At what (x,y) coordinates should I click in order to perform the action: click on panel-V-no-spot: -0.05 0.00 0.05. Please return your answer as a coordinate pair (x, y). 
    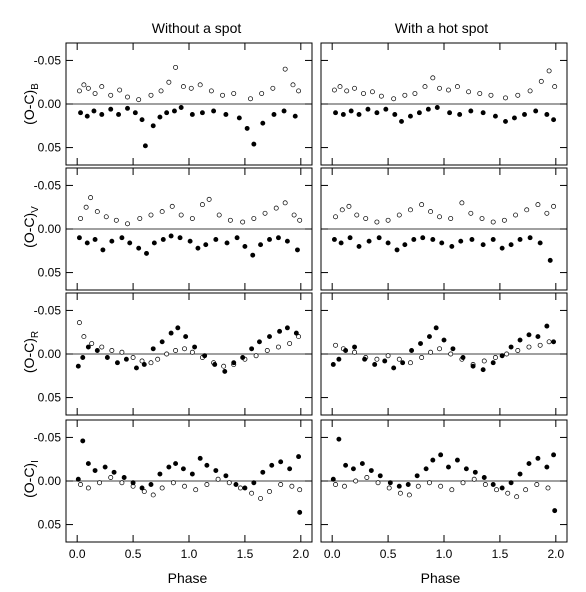
    Looking at the image, I should click on (173, 229).